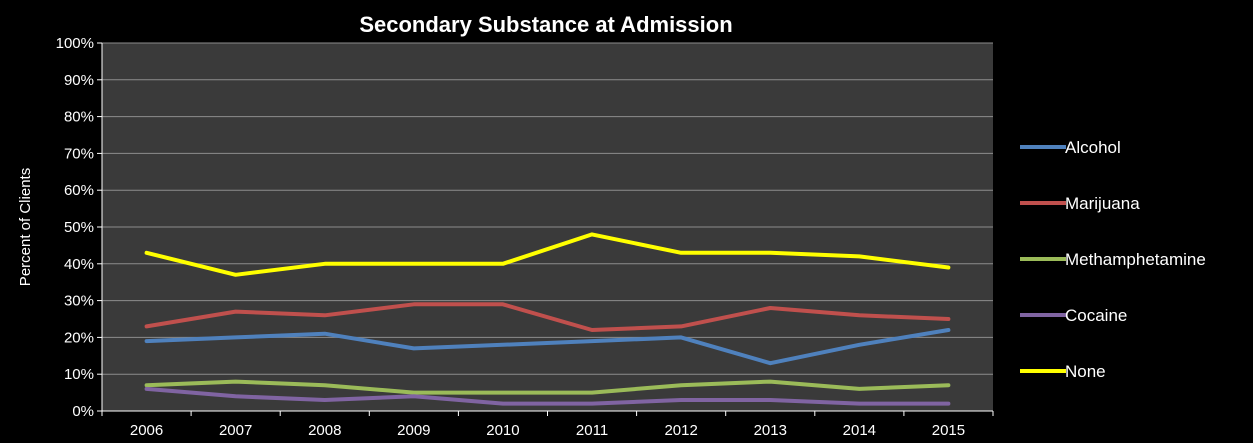 The image size is (1253, 443). What do you see at coordinates (79, 80) in the screenshot?
I see `y-tick-label: 90%` at bounding box center [79, 80].